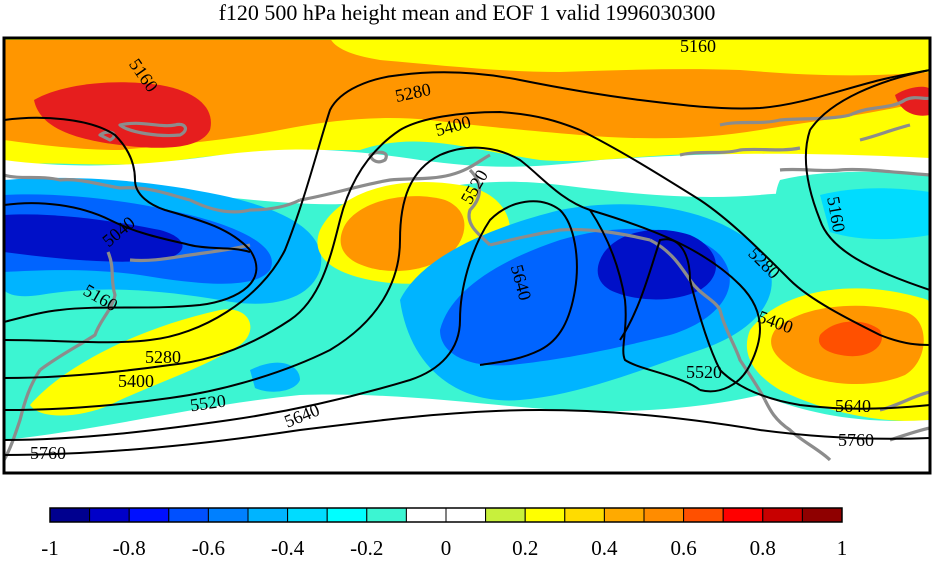 The width and height of the screenshot is (934, 561). Describe the element at coordinates (122, 115) in the screenshot. I see `nw-red-core` at that location.